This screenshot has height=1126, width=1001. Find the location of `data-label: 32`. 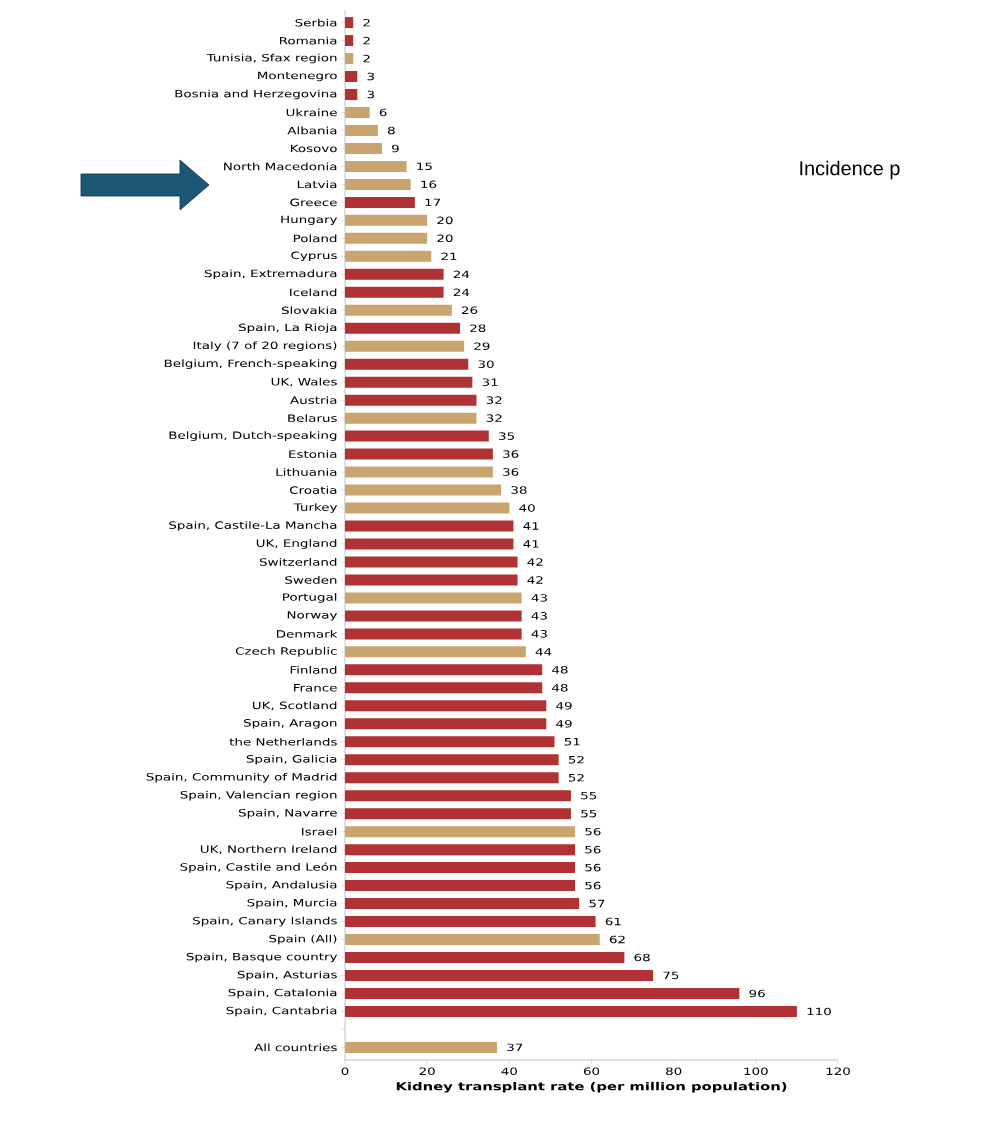

data-label: 32 is located at coordinates (494, 418).